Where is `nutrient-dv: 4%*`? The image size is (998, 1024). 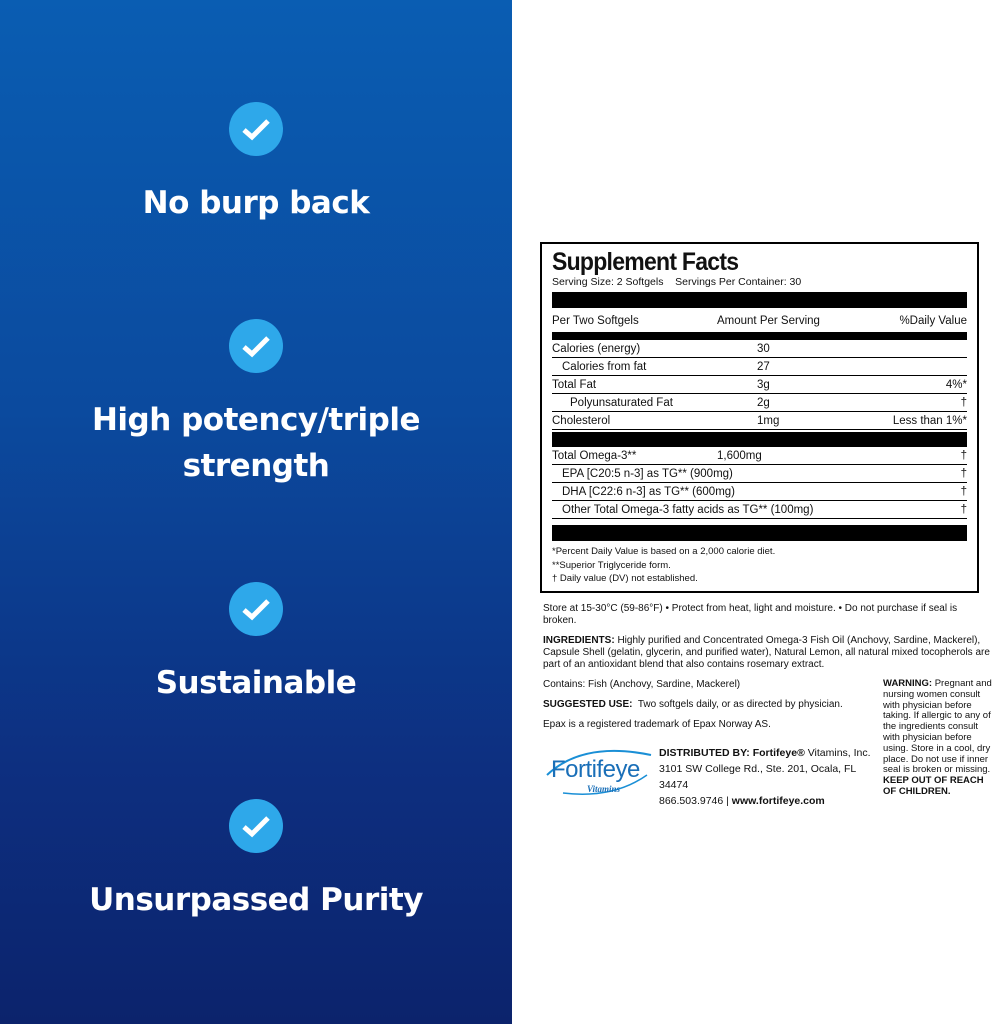 nutrient-dv: 4%* is located at coordinates (956, 384).